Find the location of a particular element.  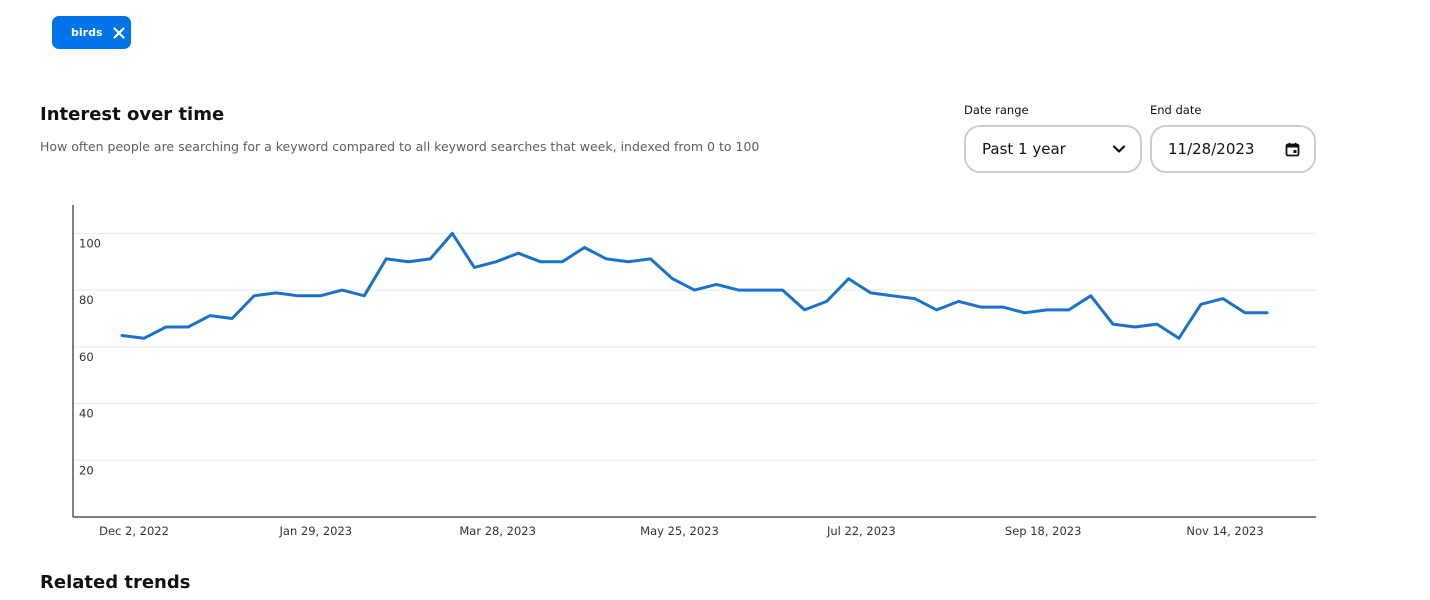

x-tick-label: Jan 29, 2023 is located at coordinates (316, 531).